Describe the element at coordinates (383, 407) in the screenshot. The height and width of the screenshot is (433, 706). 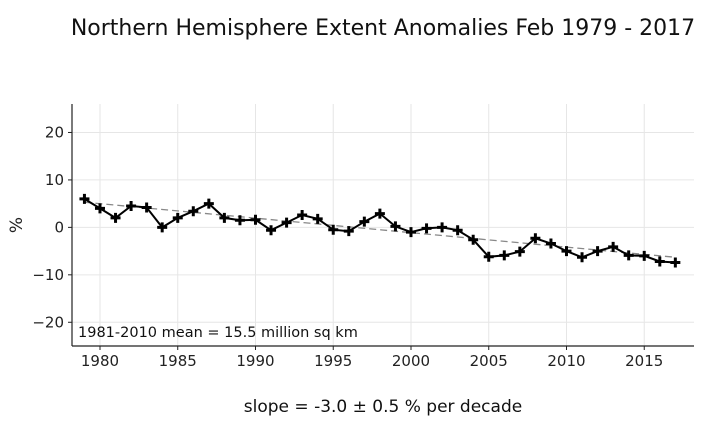
I see `x-axis-label: slope = -3.0 ± 0.5 % per decade` at that location.